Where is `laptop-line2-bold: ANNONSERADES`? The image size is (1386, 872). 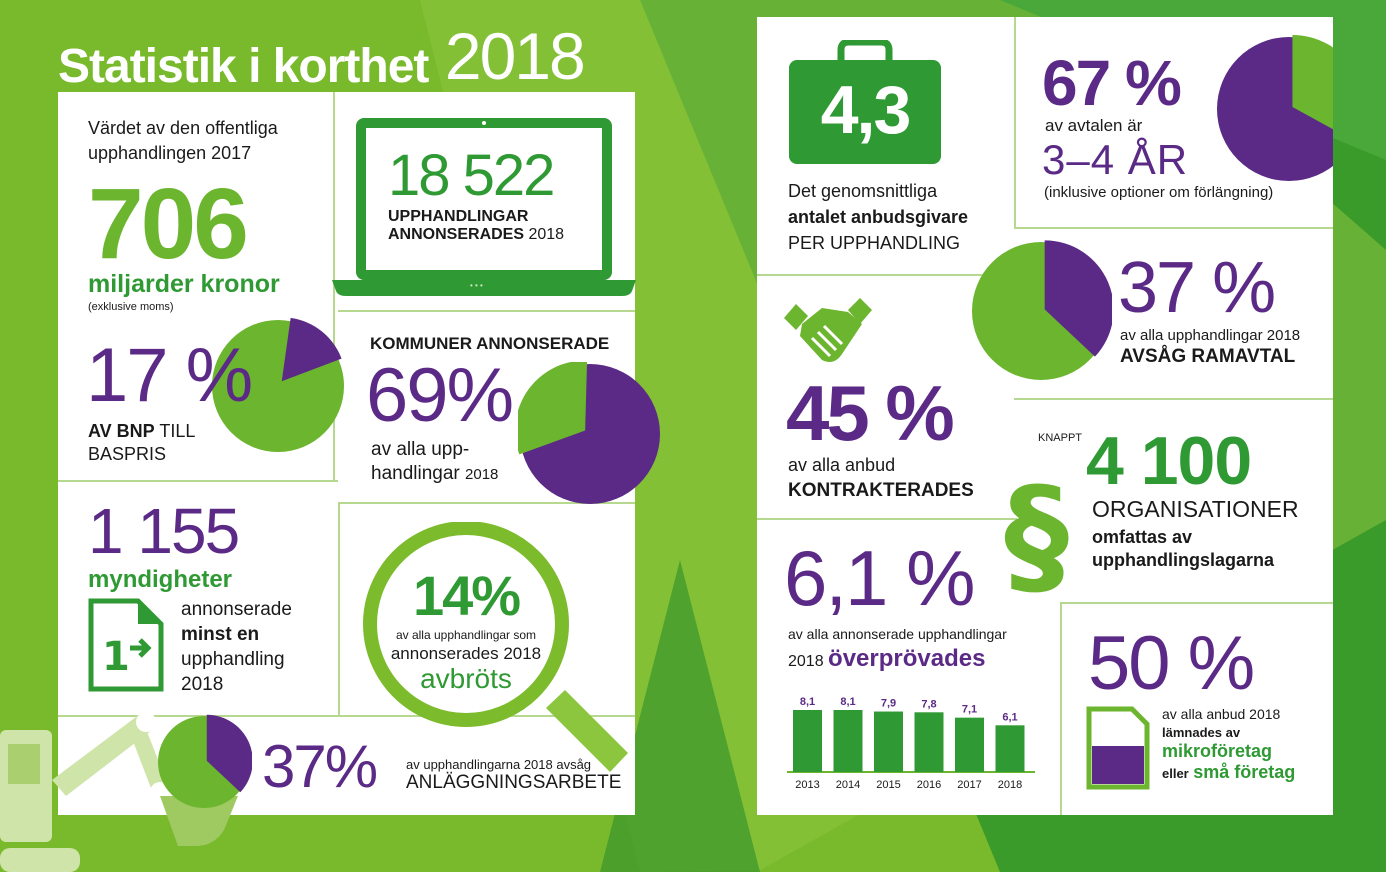 laptop-line2-bold: ANNONSERADES is located at coordinates (456, 234).